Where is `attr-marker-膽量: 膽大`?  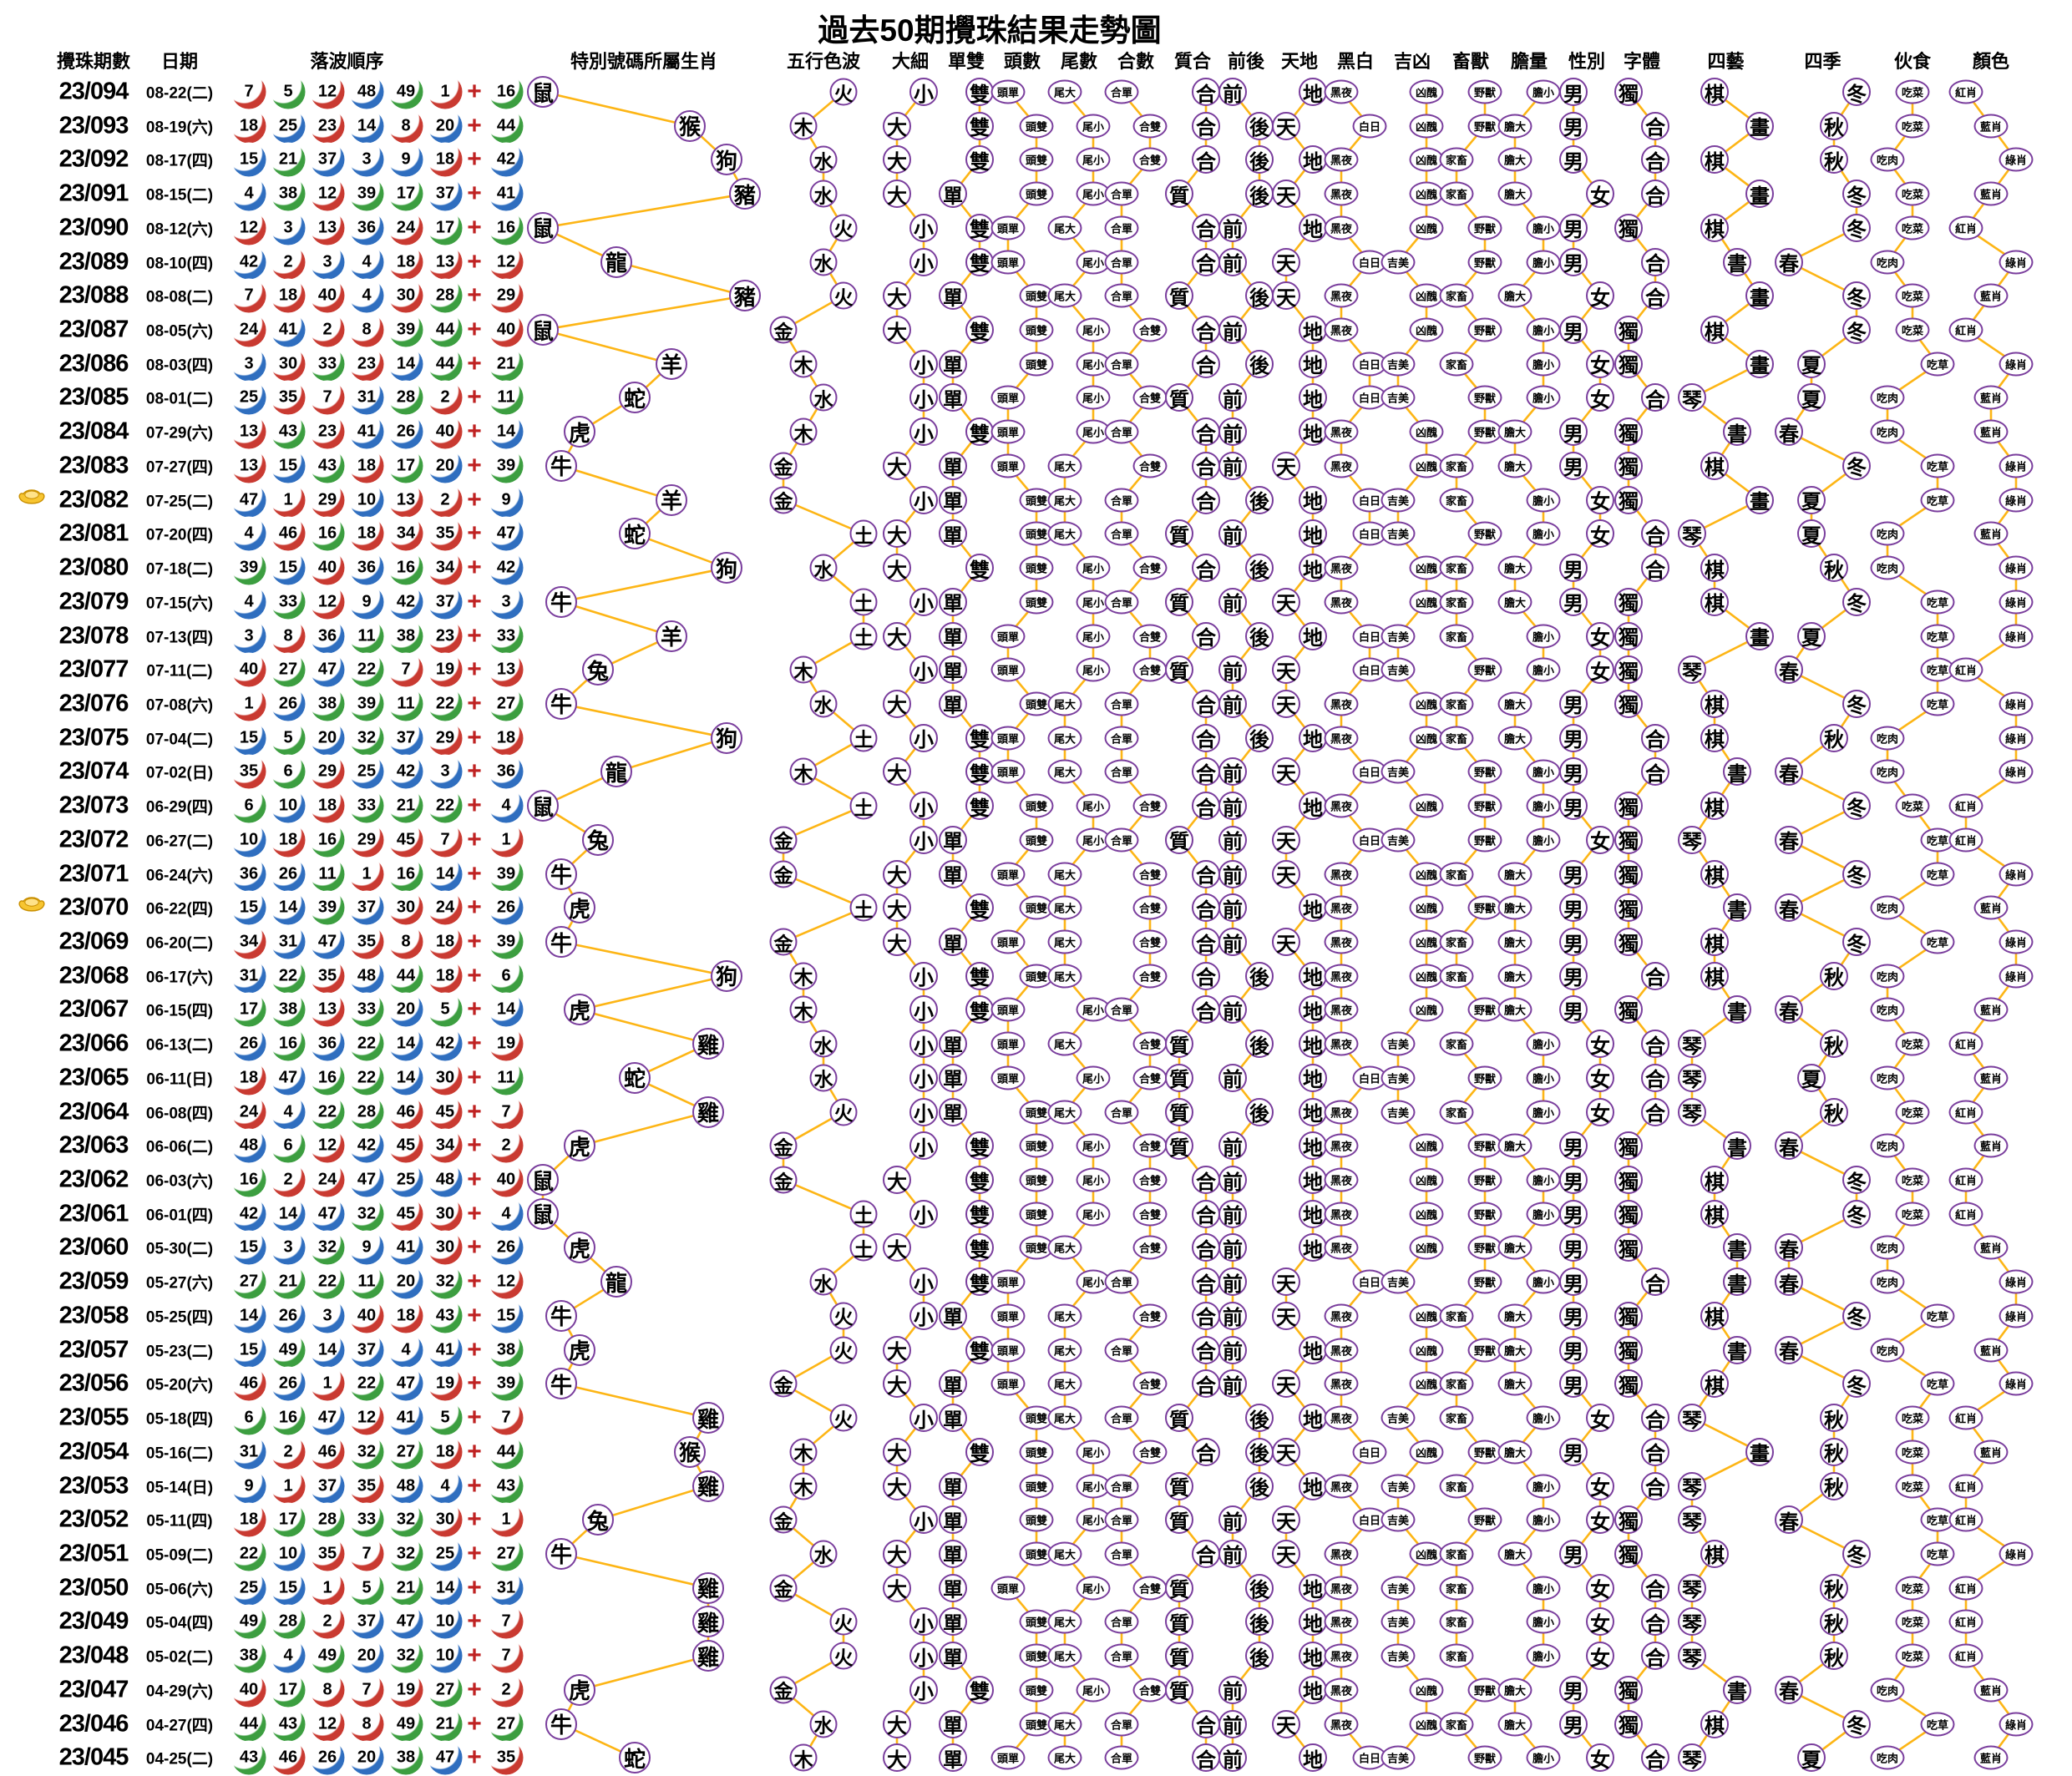
attr-marker-膽量: 膽大 is located at coordinates (1514, 1452).